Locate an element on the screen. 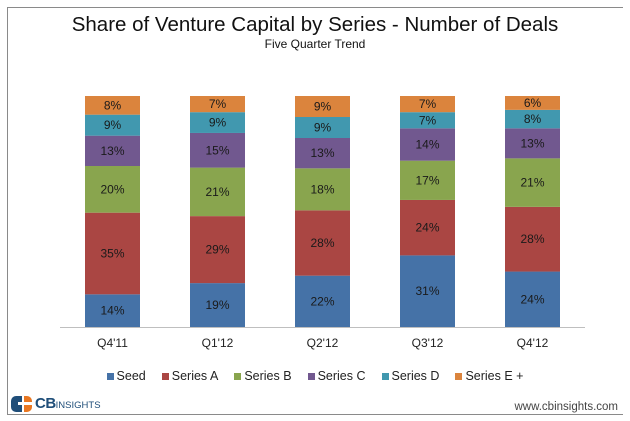 This screenshot has height=421, width=630. legend-item: Series B is located at coordinates (263, 376).